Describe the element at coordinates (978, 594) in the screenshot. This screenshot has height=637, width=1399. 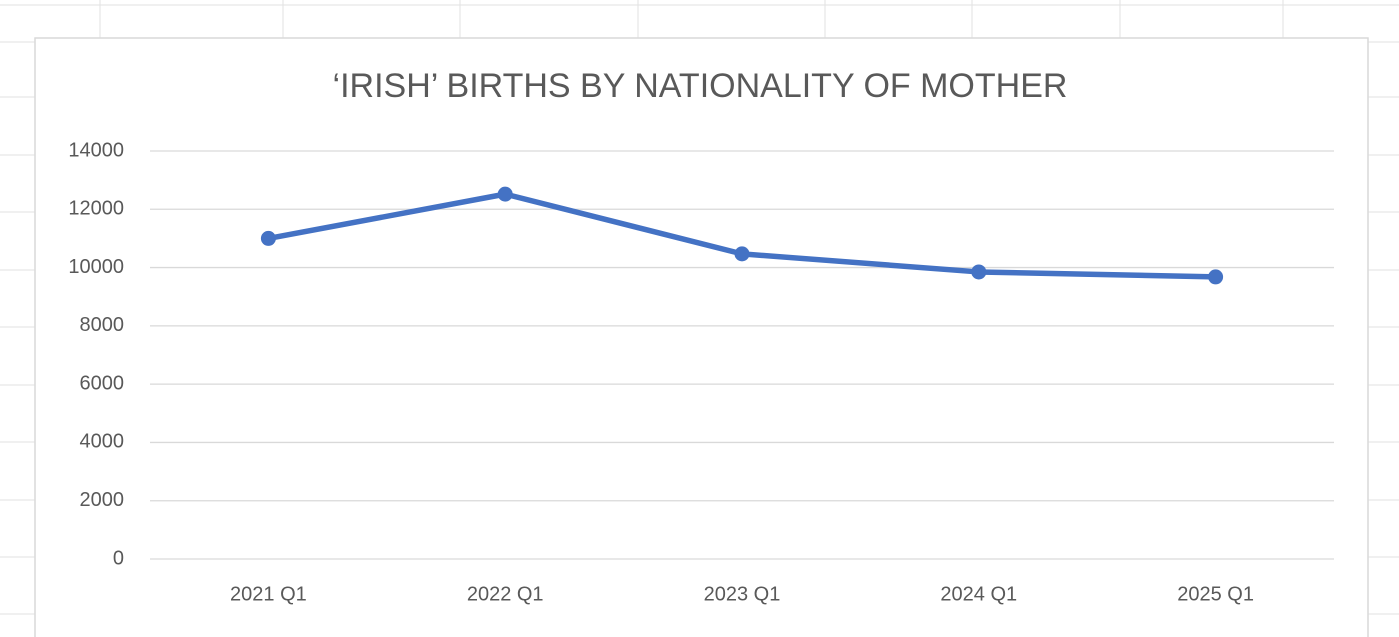
I see `x-tick-label: 2024 Q1` at that location.